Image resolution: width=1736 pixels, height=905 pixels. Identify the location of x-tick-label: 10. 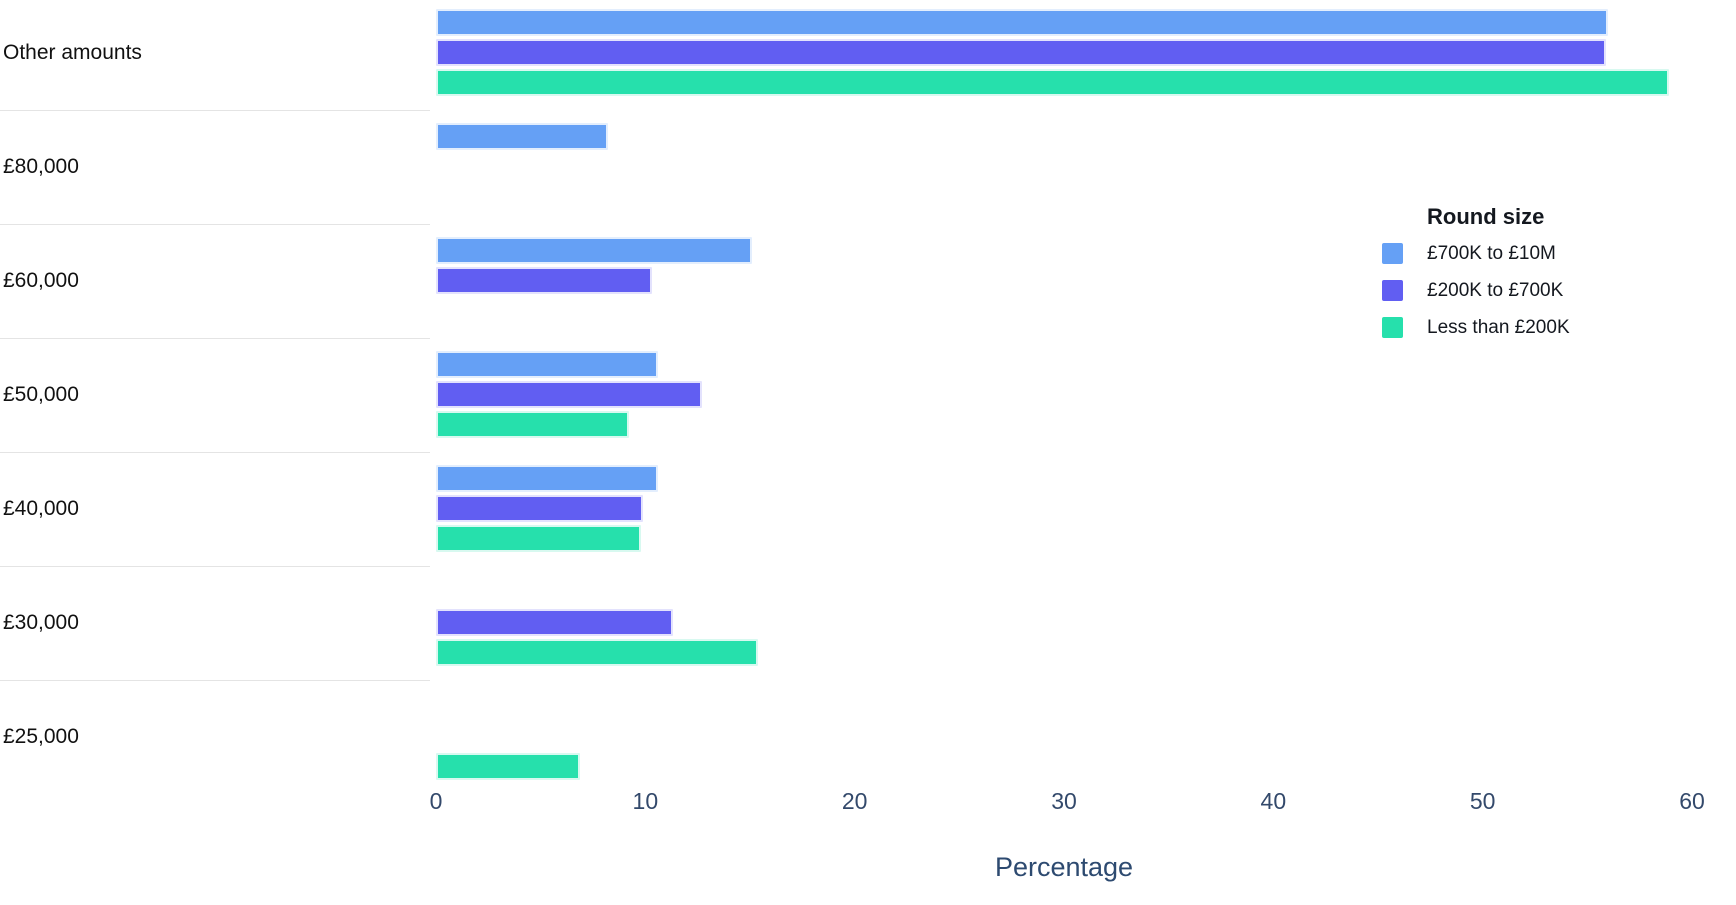
(645, 801).